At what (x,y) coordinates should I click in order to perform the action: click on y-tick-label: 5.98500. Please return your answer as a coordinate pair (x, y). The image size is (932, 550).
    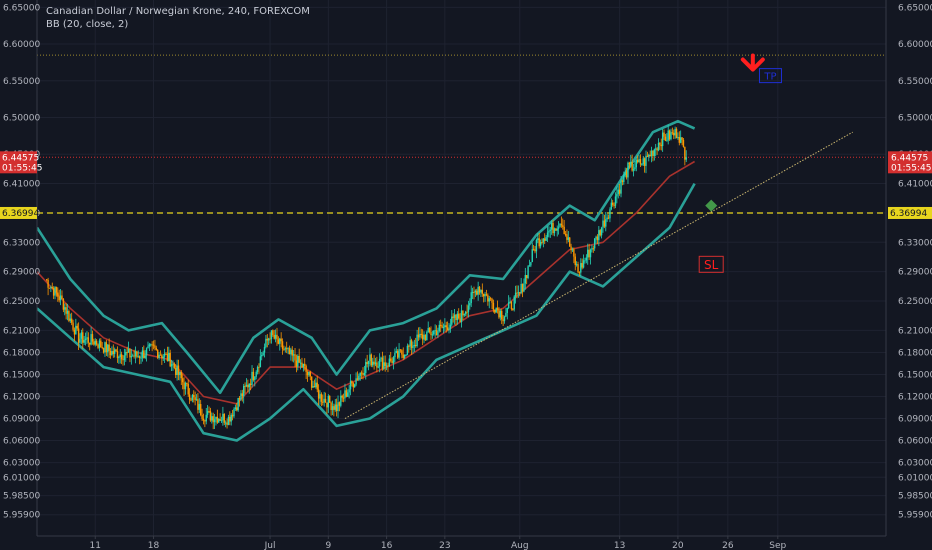
    Looking at the image, I should click on (21, 497).